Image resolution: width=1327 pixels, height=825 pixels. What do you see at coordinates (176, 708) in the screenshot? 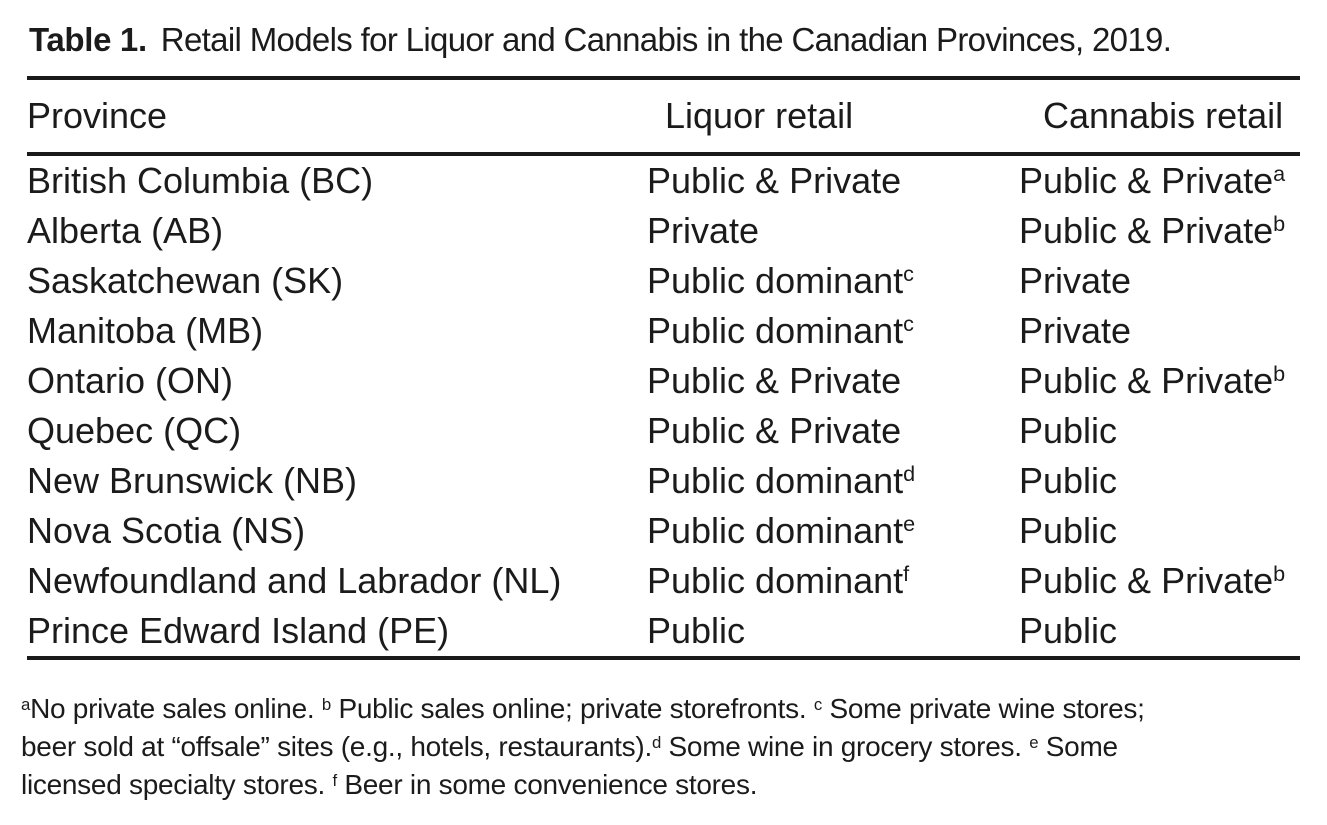
I see `footnote-text: No private sales online.` at bounding box center [176, 708].